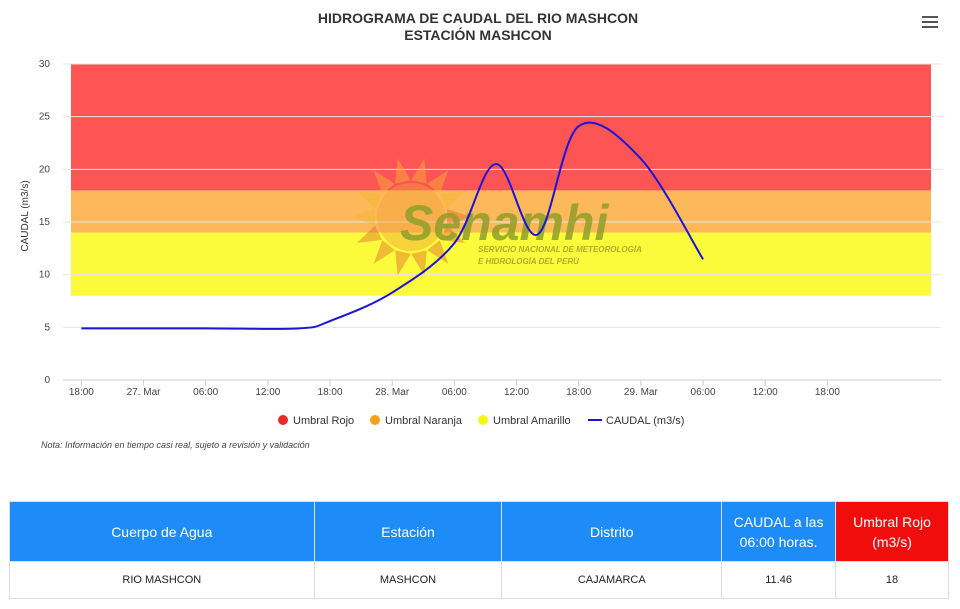  Describe the element at coordinates (478, 18) in the screenshot. I see `chart-title-line: HIDROGRAMA DE CAUDAL DEL RIO MASHCON` at that location.